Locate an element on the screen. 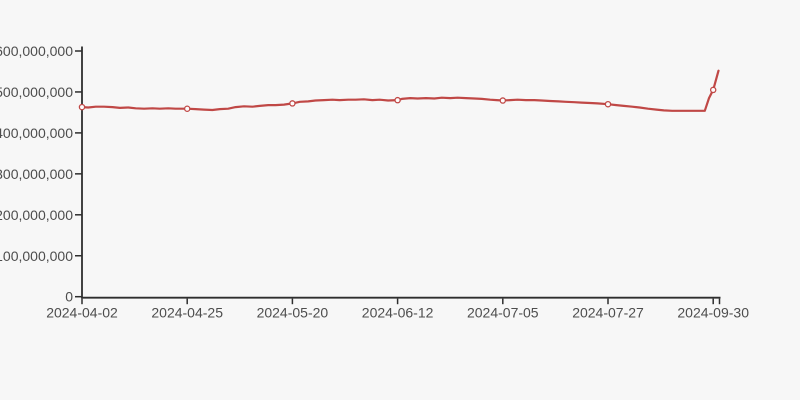 This screenshot has height=400, width=800. y-tick-label: 100,000,000 is located at coordinates (36, 256).